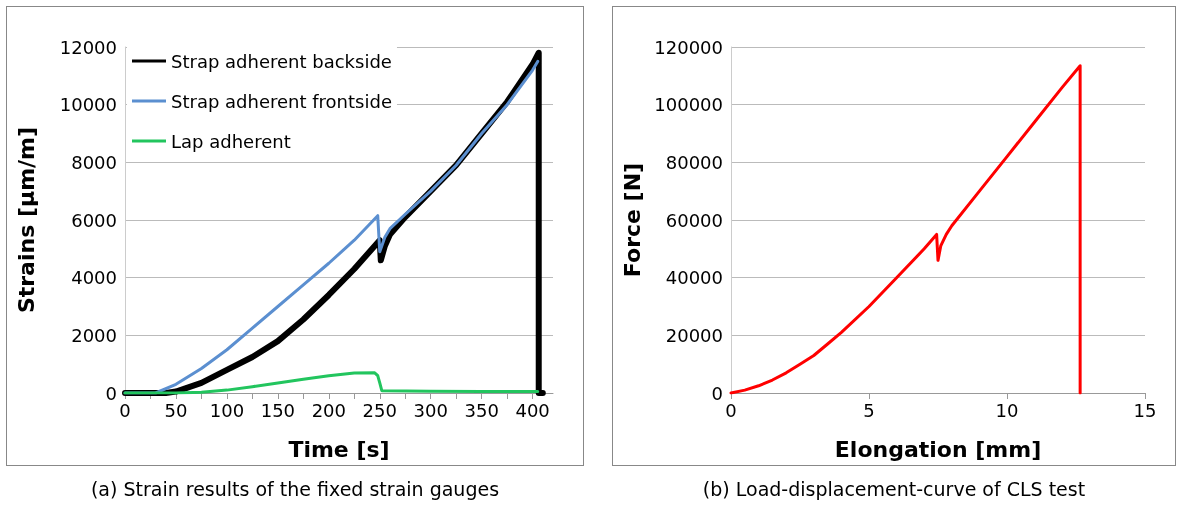 The image size is (1181, 523). What do you see at coordinates (1007, 410) in the screenshot?
I see `x-tick-label: 10` at bounding box center [1007, 410].